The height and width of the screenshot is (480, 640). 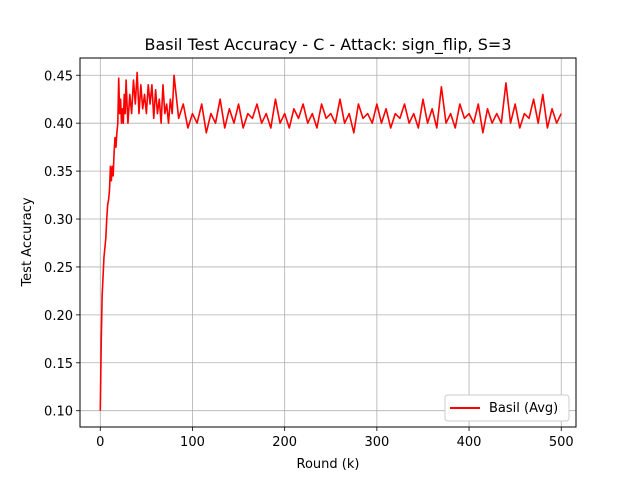 What do you see at coordinates (335, 438) in the screenshot?
I see `x-axis: 0 100 200 300 400 500` at bounding box center [335, 438].